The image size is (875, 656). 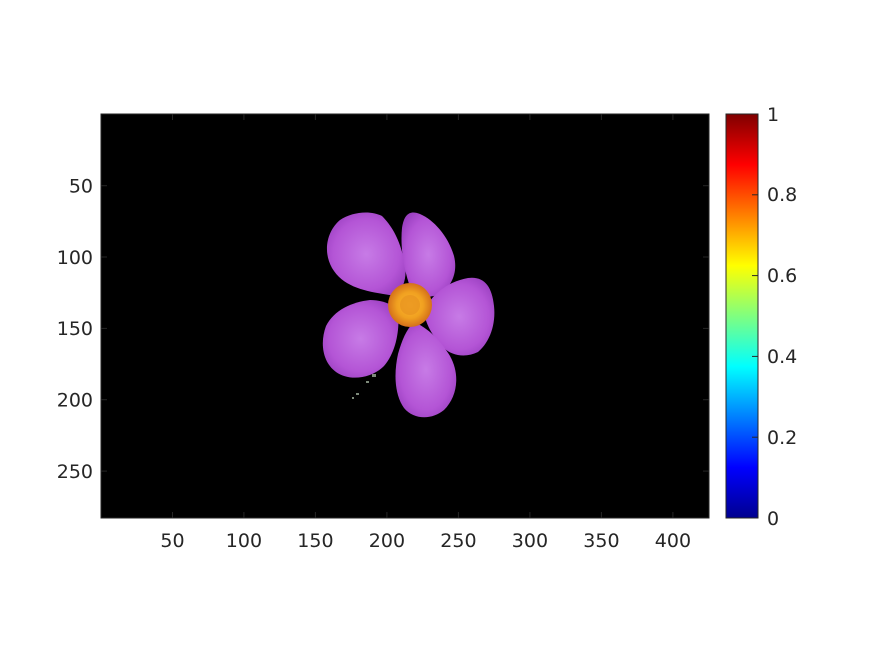 What do you see at coordinates (172, 541) in the screenshot?
I see `x-tick-label: 50` at bounding box center [172, 541].